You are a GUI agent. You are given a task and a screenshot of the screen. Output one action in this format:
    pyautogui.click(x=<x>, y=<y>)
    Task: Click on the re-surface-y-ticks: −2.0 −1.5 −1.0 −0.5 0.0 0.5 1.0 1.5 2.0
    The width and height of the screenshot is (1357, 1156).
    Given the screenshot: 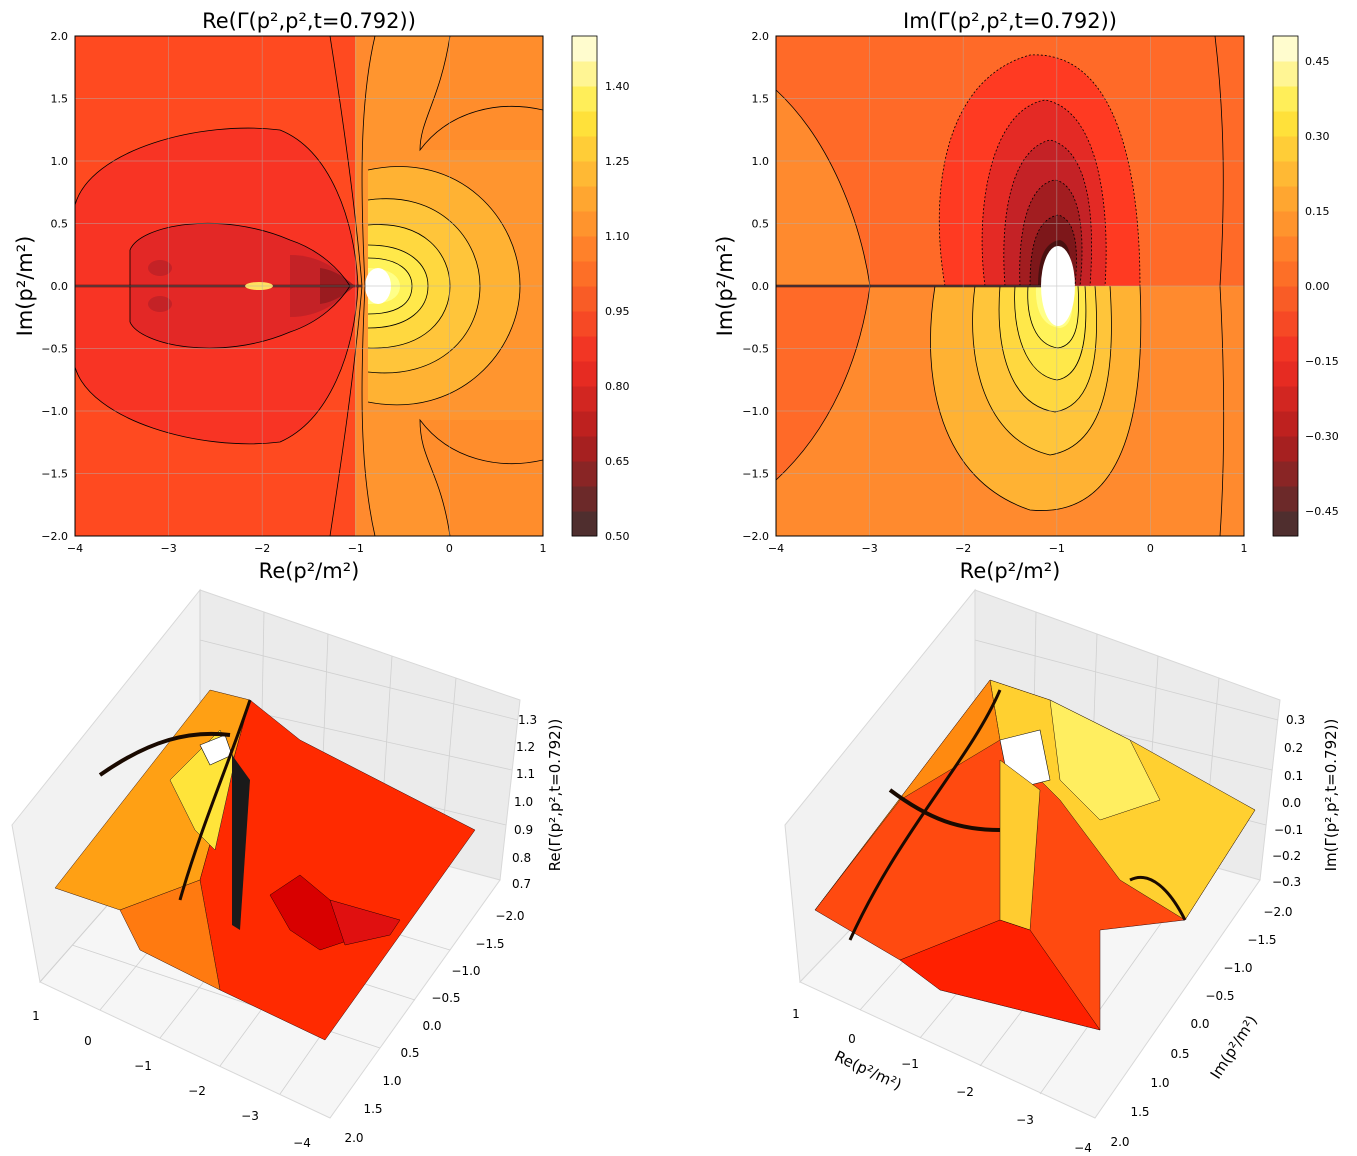 What is the action you would take?
    pyautogui.click(x=434, y=1027)
    